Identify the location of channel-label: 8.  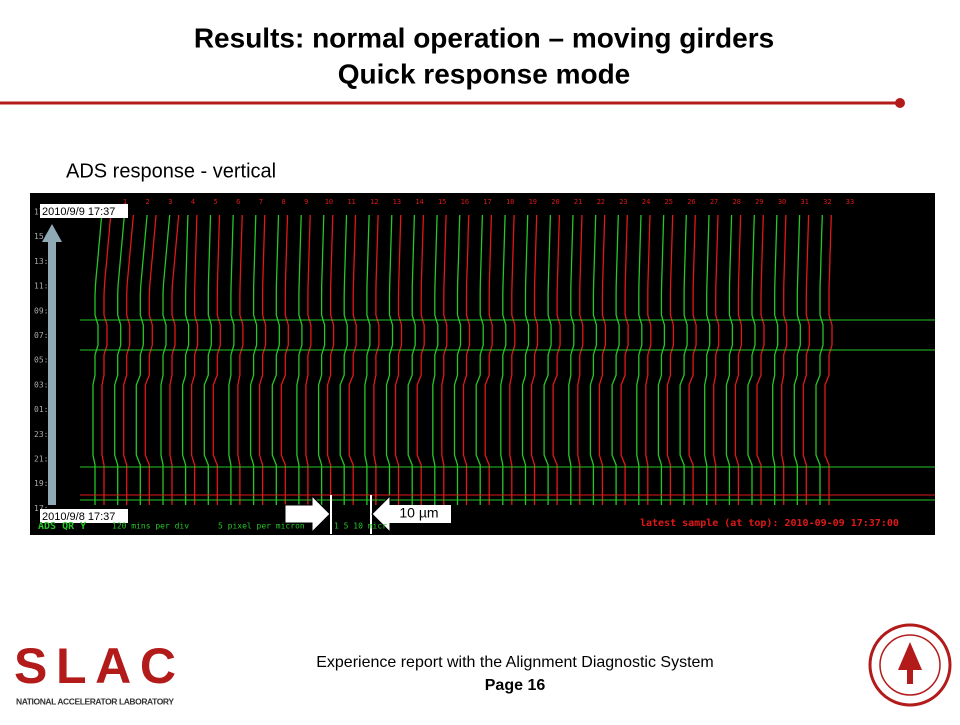
(283, 202).